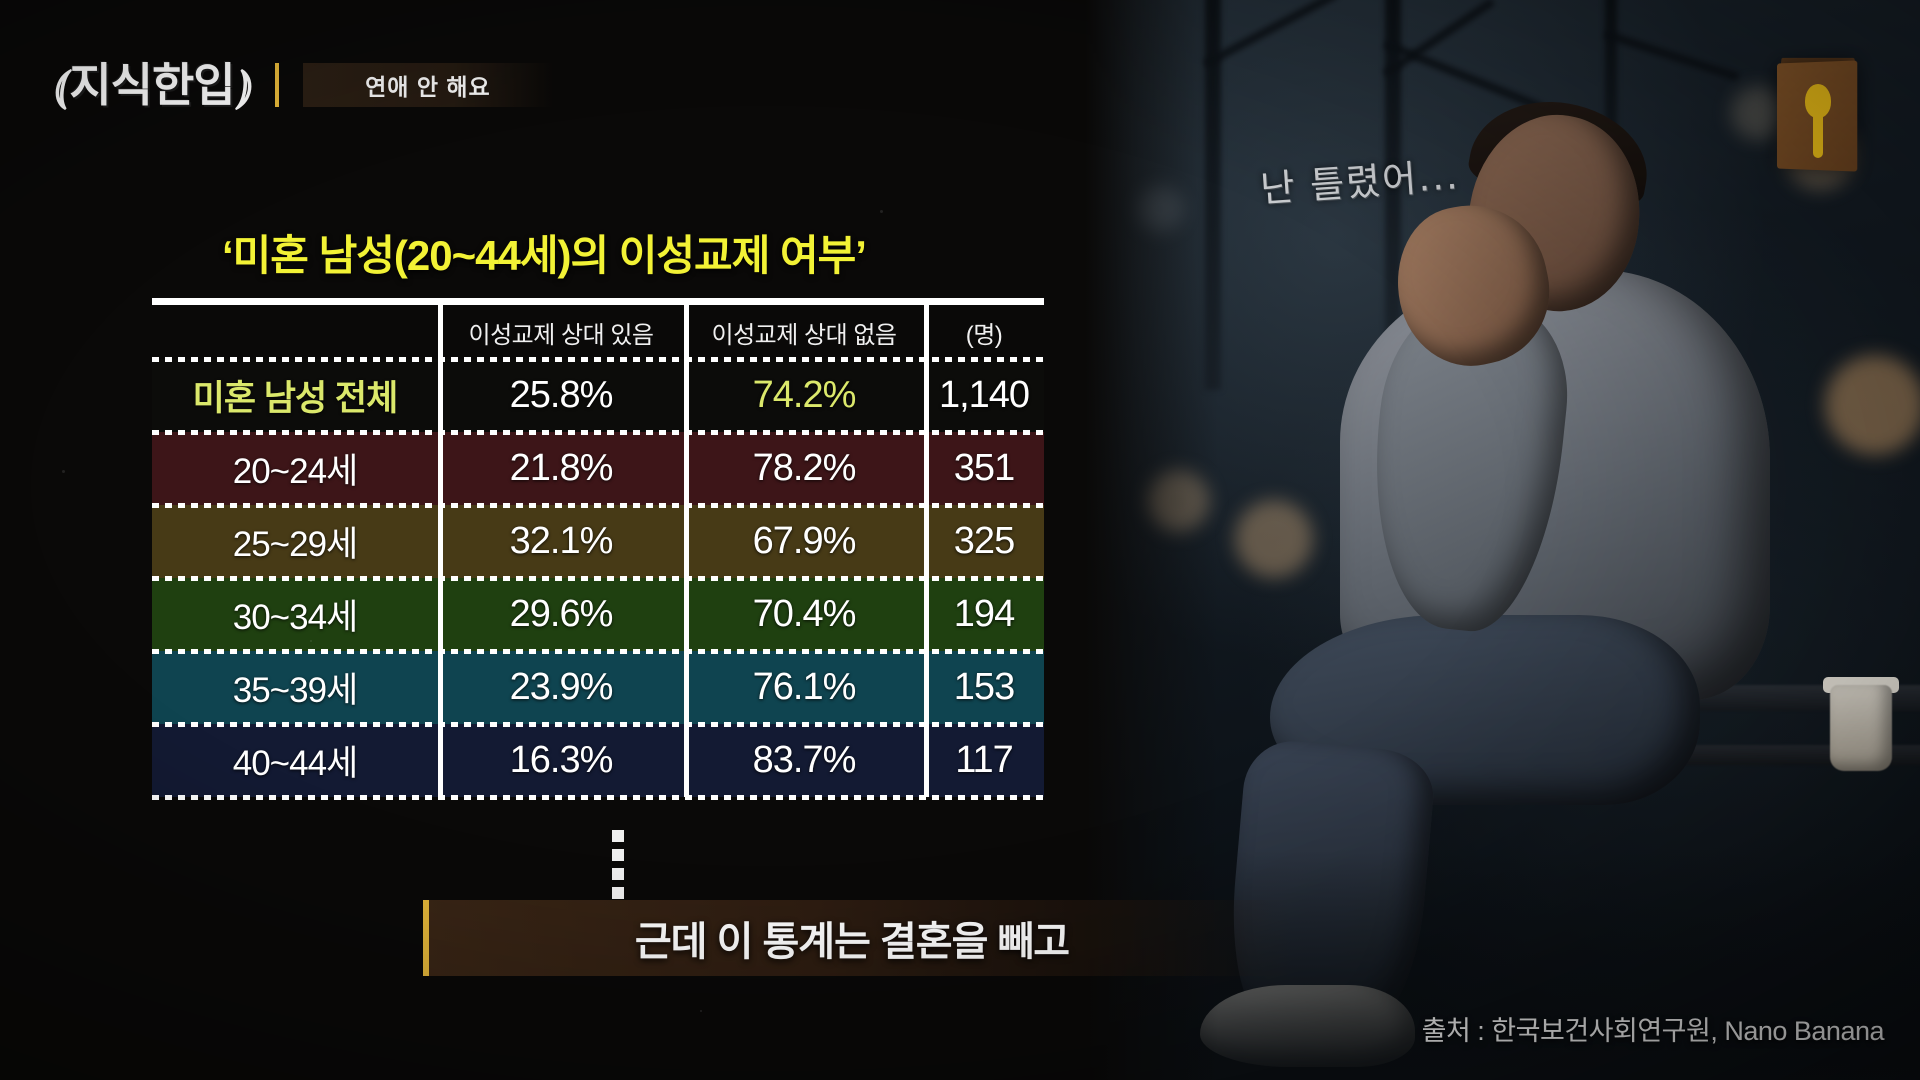 The height and width of the screenshot is (1080, 1920). What do you see at coordinates (544, 255) in the screenshot?
I see `chart-title: ‘미혼 남성(20~44세)의 이성교제 여부’` at bounding box center [544, 255].